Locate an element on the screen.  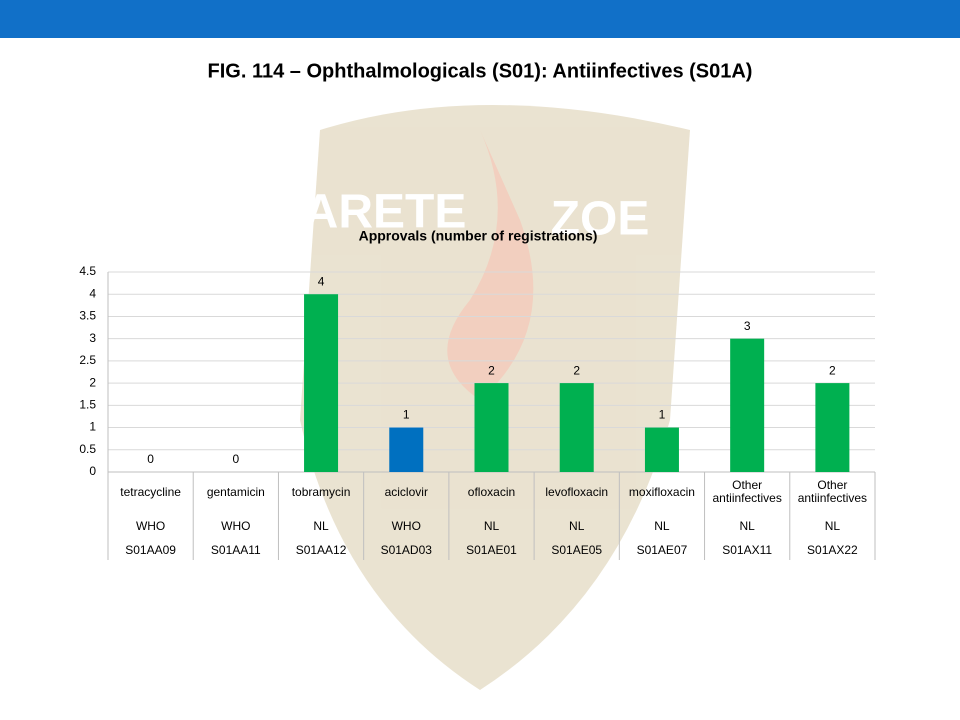
top-banner is located at coordinates (480, 19).